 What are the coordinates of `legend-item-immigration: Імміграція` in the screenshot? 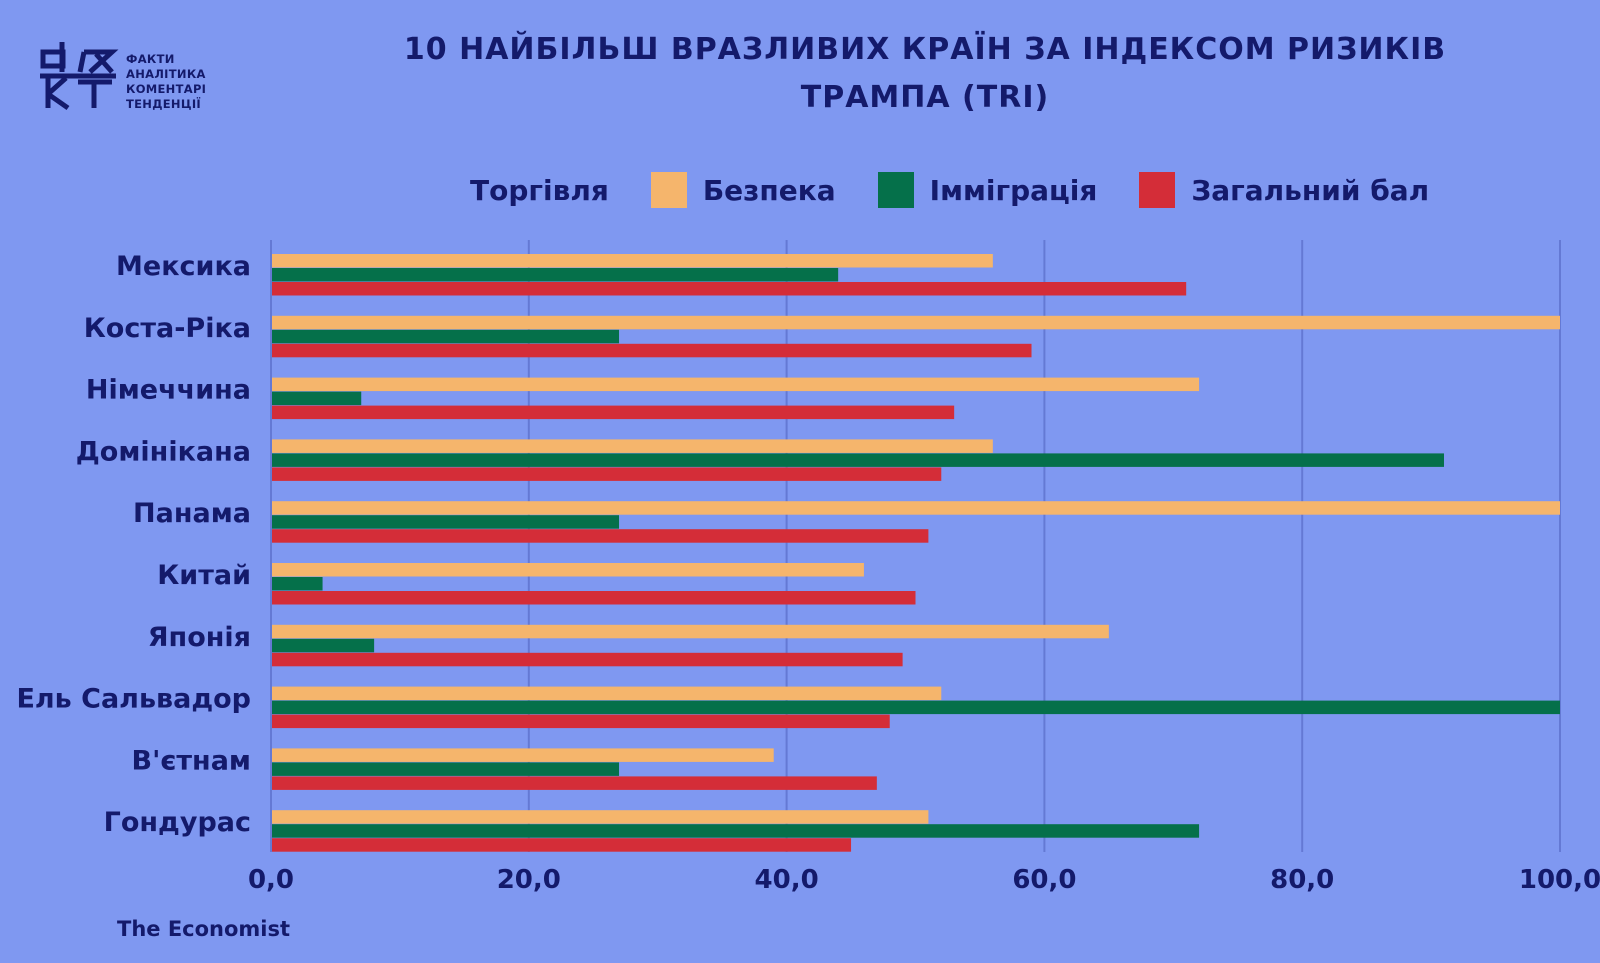 It's located at (987, 190).